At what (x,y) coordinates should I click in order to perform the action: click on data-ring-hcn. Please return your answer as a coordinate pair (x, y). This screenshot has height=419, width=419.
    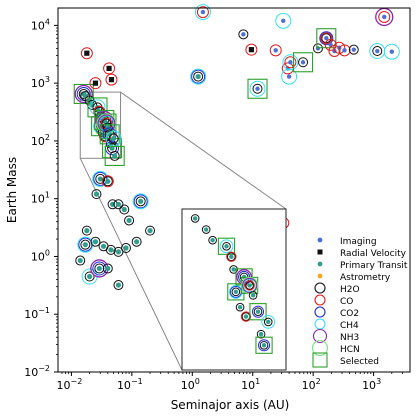
    Looking at the image, I should click on (106, 123).